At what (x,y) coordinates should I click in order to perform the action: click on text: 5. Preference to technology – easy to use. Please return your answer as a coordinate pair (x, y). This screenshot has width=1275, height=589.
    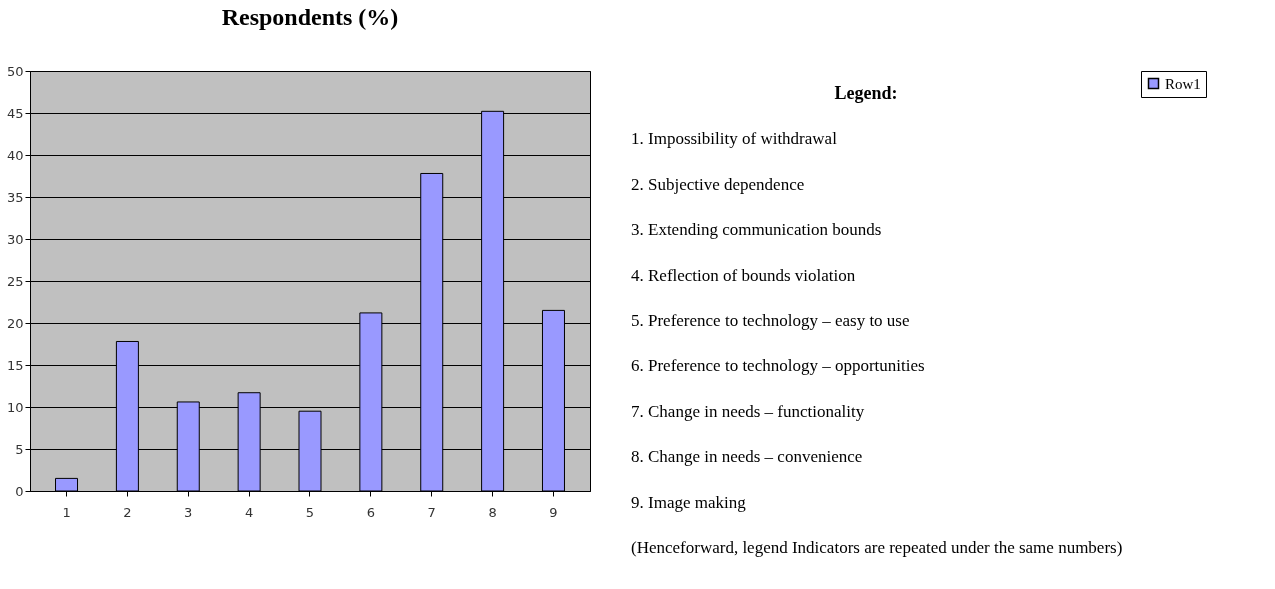
    Looking at the image, I should click on (770, 320).